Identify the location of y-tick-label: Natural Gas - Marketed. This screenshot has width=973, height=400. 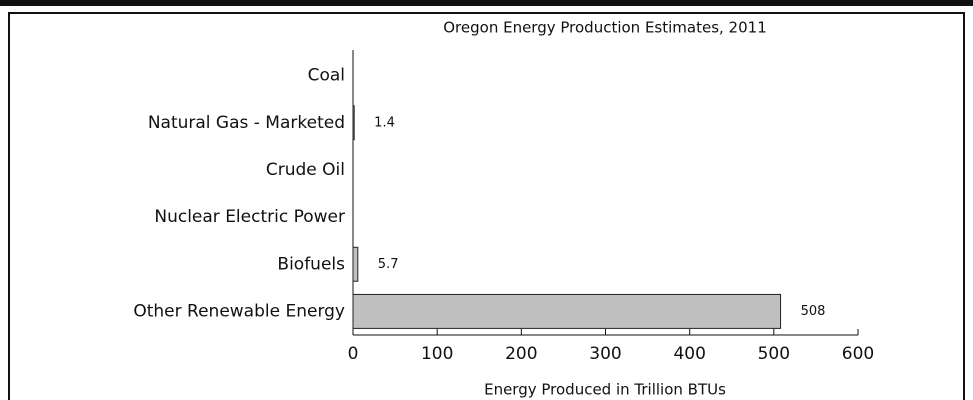
(246, 123).